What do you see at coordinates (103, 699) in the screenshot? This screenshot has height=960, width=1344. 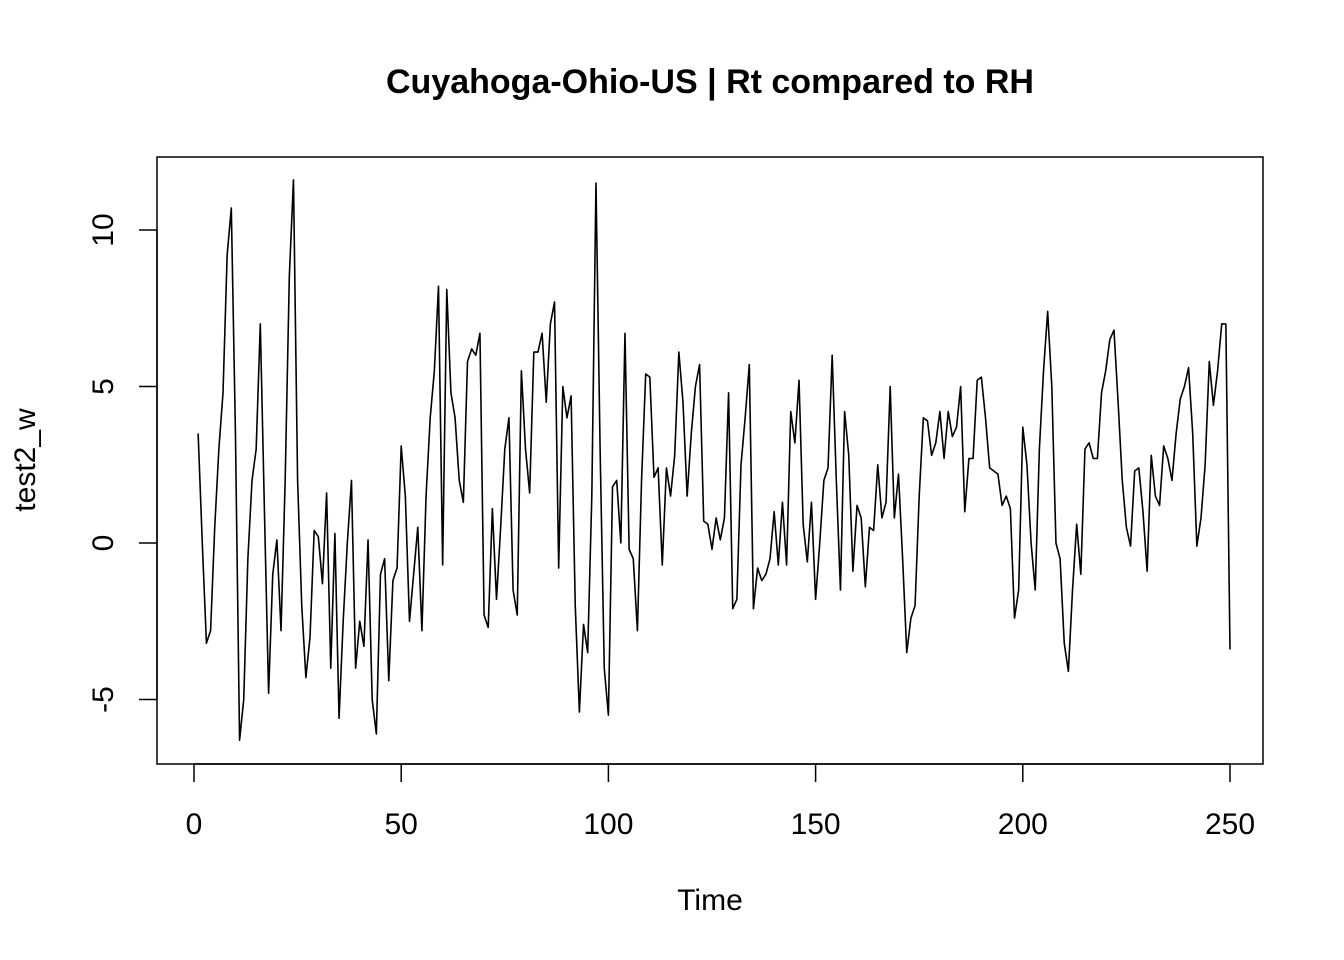 I see `y-tick-label: -5` at bounding box center [103, 699].